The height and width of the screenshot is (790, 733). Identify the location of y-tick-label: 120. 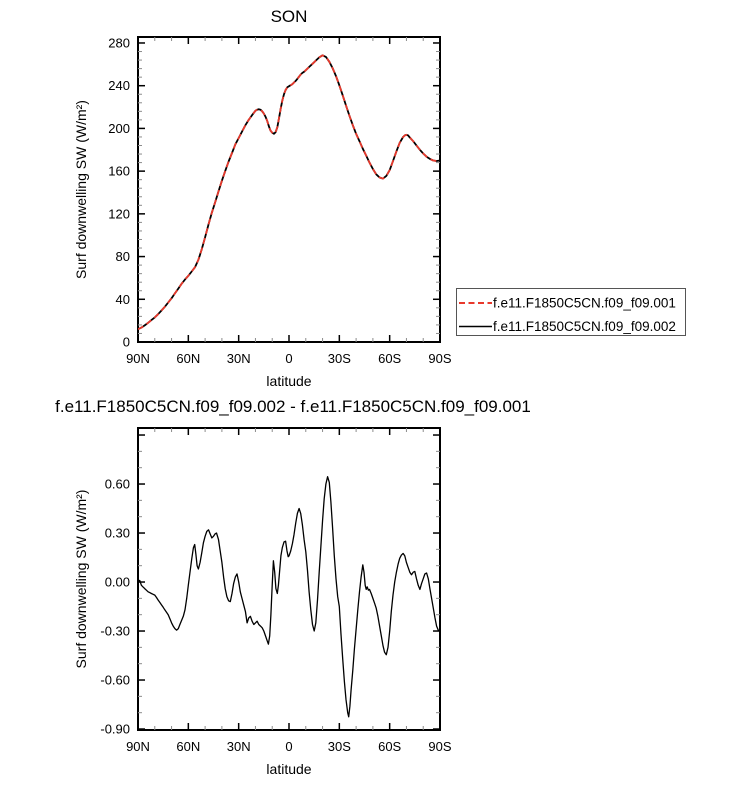
(119, 213).